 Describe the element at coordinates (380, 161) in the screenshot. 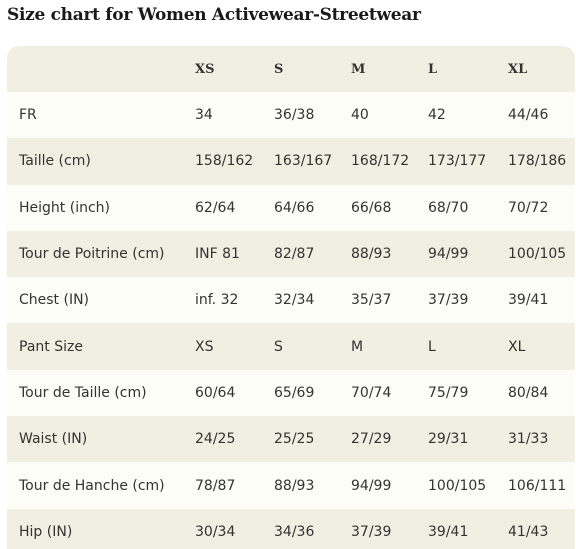

I see `table-cell: 168/172` at that location.